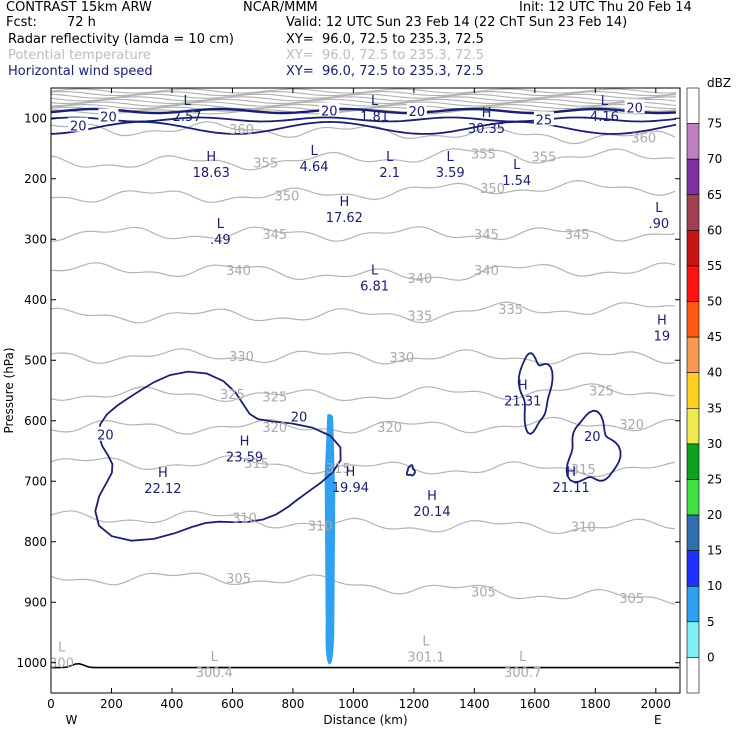 The height and width of the screenshot is (740, 740). Describe the element at coordinates (214, 673) in the screenshot. I see `theta-extremum-value: 300.4` at that location.